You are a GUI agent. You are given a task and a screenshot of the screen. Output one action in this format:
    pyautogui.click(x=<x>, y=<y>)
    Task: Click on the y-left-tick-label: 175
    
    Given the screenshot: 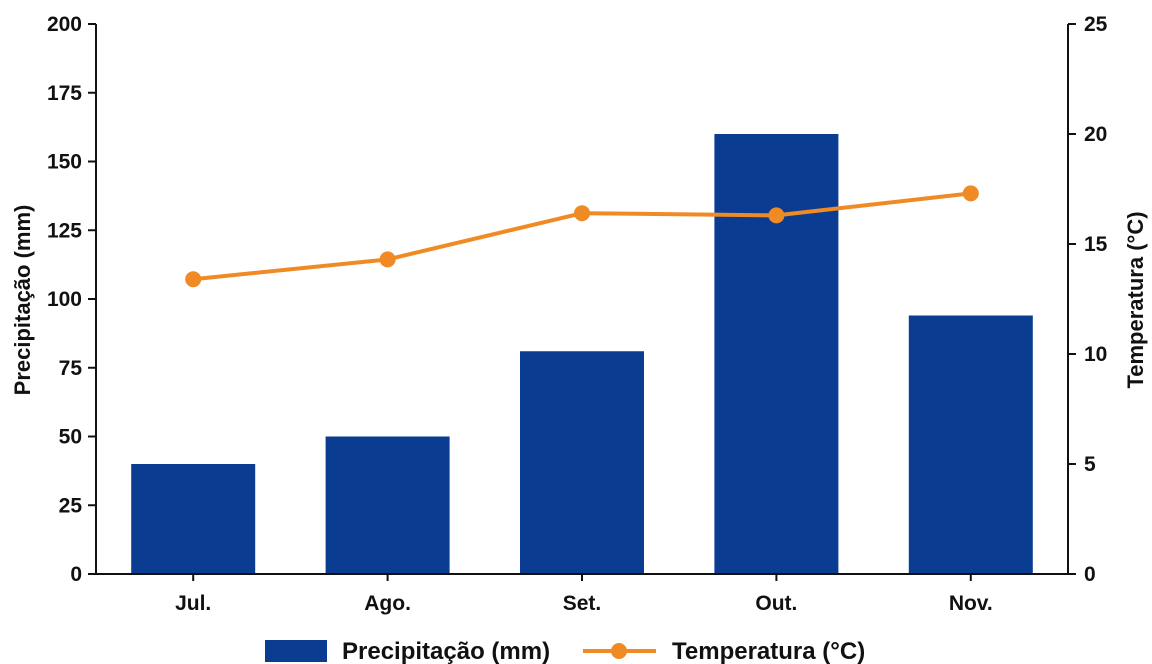 What is the action you would take?
    pyautogui.click(x=64, y=93)
    